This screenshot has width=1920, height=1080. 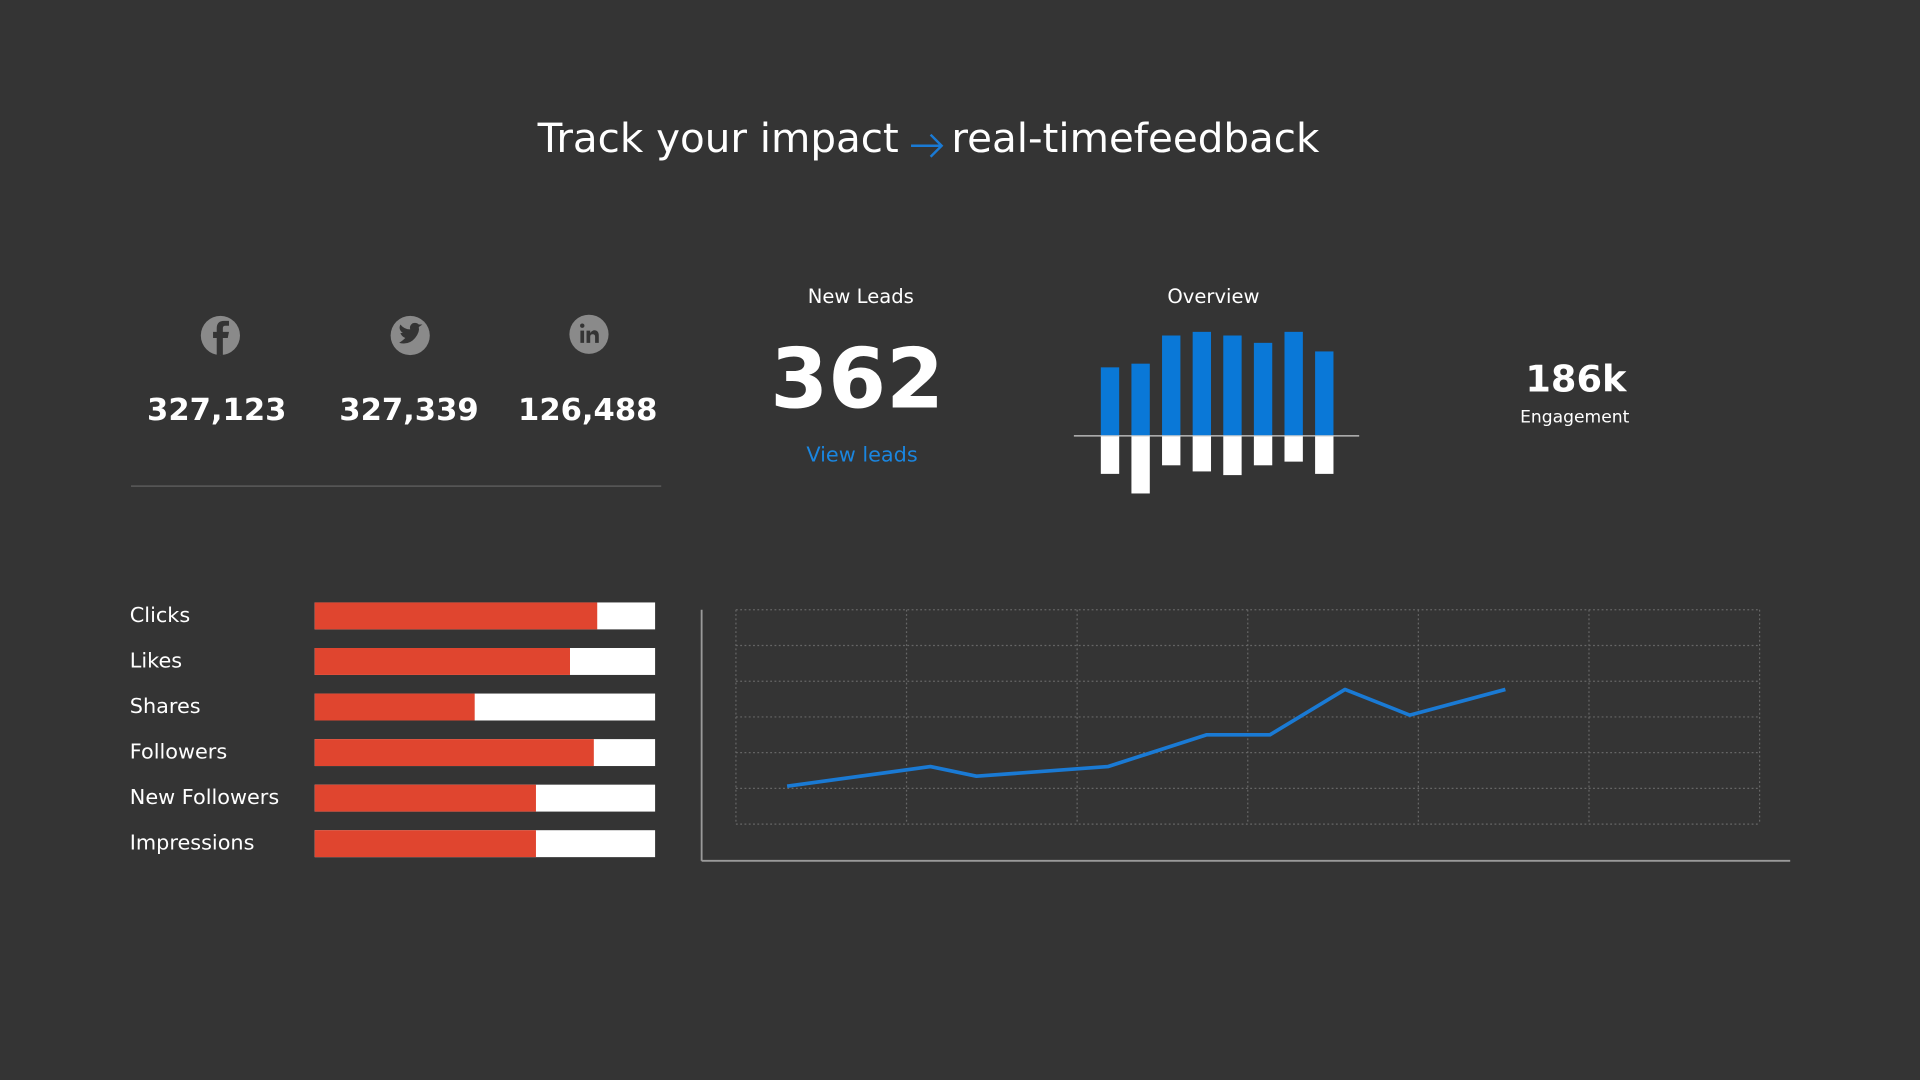 What do you see at coordinates (587, 410) in the screenshot?
I see `social-value: 126,488` at bounding box center [587, 410].